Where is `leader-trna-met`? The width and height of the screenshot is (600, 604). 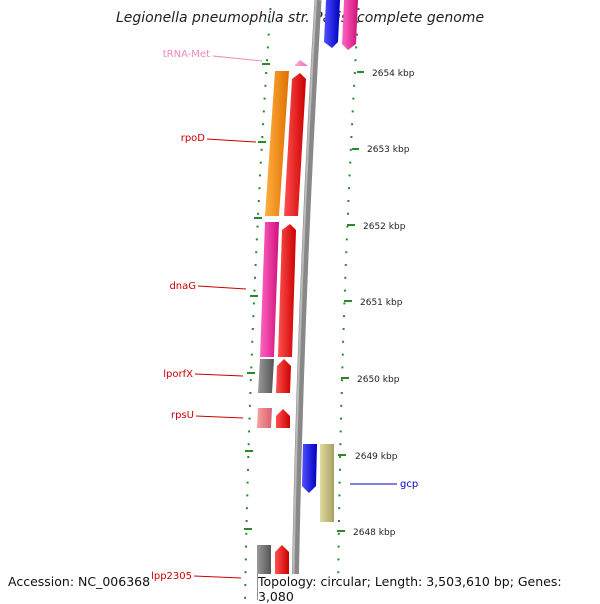 leader-trna-met is located at coordinates (237, 58).